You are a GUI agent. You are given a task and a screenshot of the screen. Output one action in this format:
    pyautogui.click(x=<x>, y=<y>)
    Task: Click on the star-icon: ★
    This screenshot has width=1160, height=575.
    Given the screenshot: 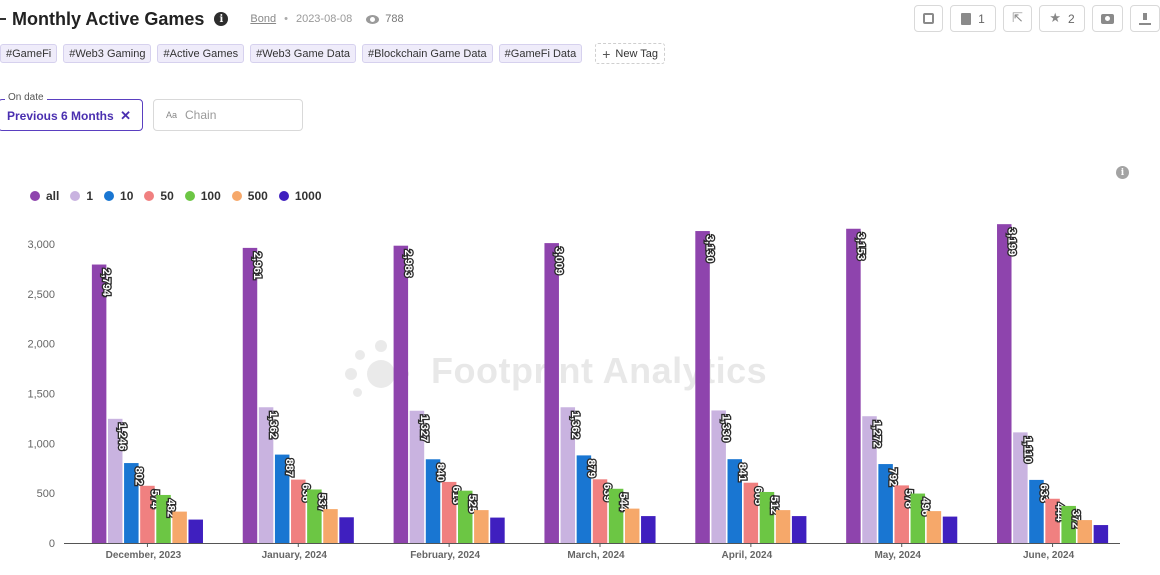 What is the action you would take?
    pyautogui.click(x=1055, y=18)
    